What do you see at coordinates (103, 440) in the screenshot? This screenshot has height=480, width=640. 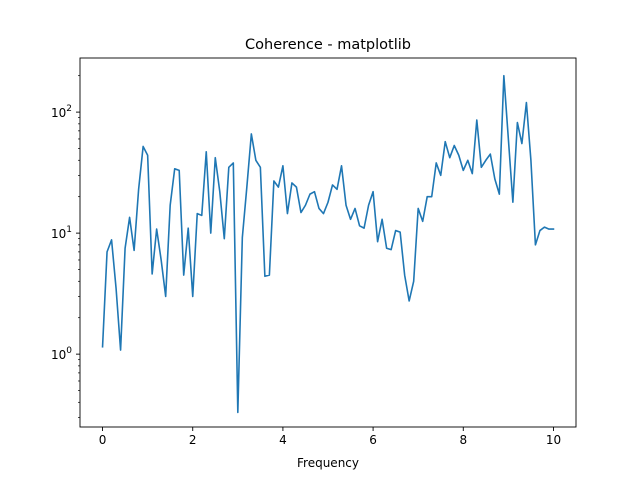 I see `x-tick-label: 0` at bounding box center [103, 440].